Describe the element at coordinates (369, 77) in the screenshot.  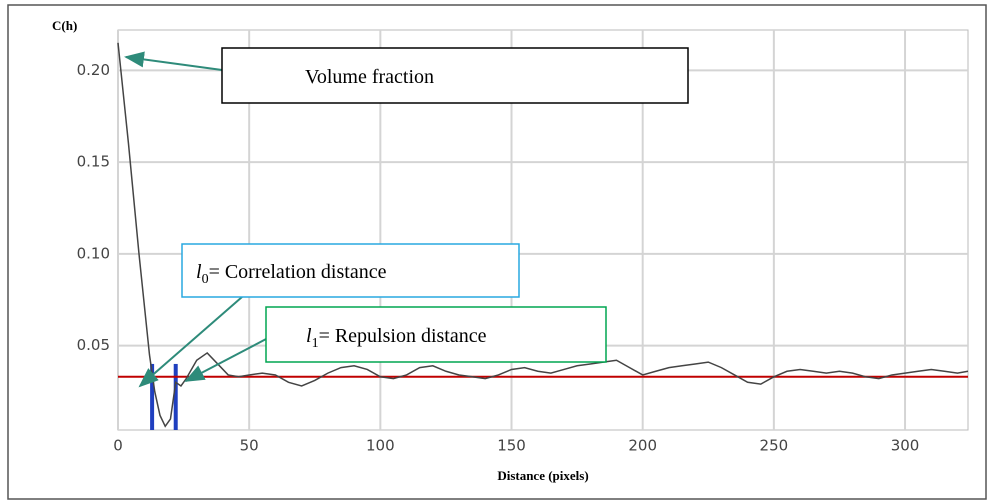
I see `annotation: Volume fraction` at that location.